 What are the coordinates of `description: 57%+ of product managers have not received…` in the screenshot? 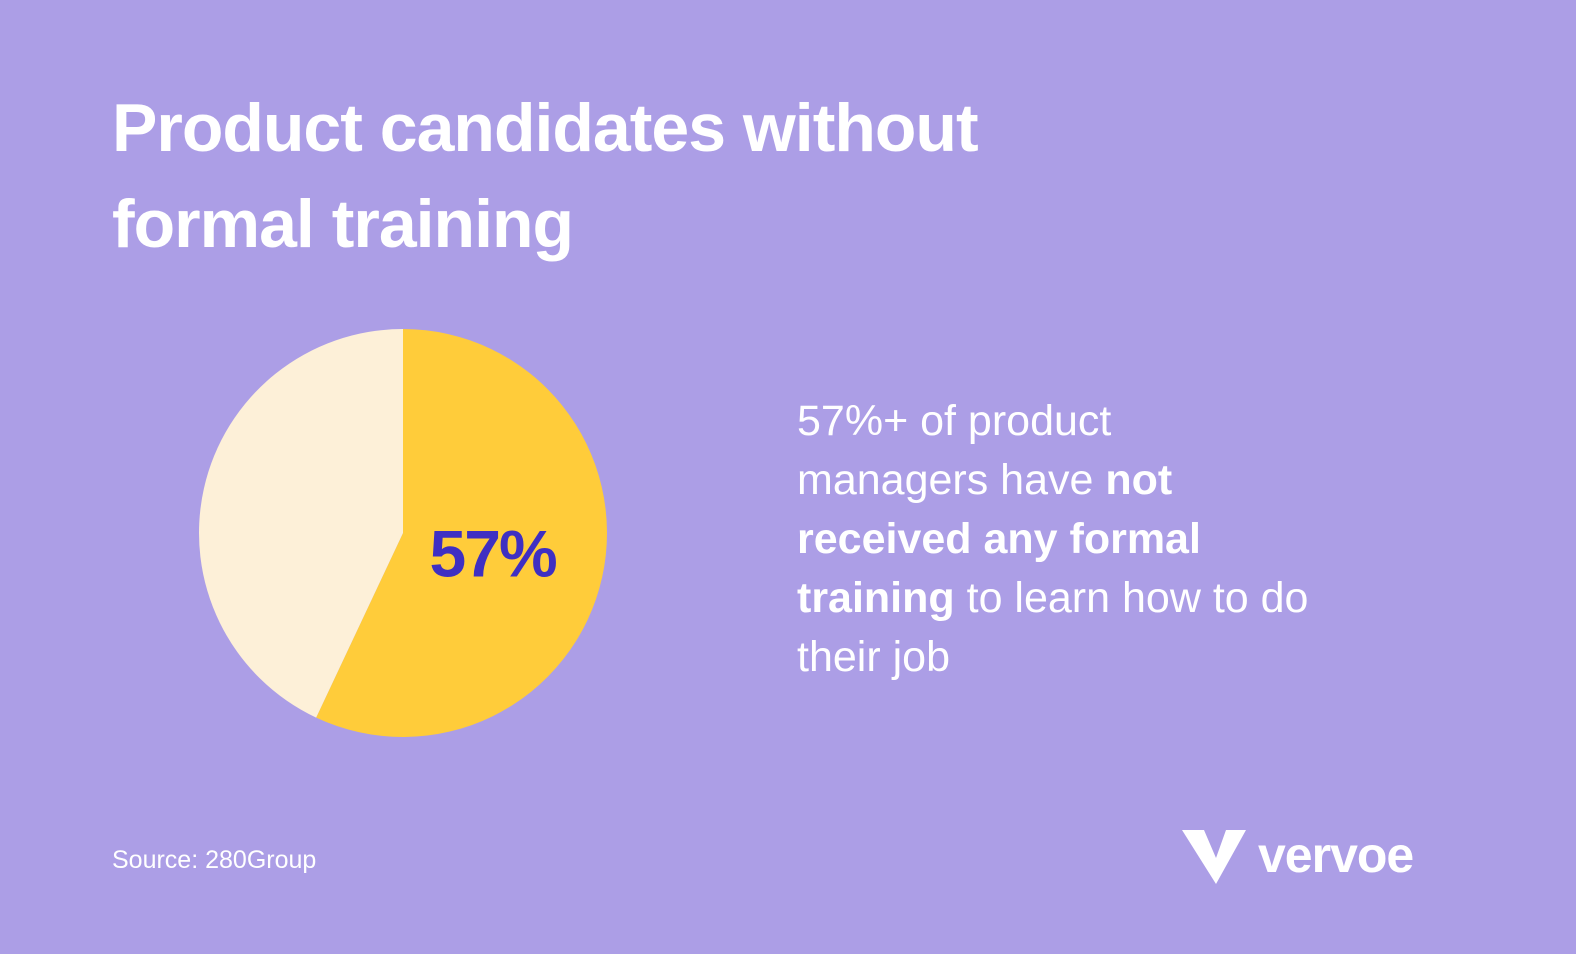 It's located at (1052, 539).